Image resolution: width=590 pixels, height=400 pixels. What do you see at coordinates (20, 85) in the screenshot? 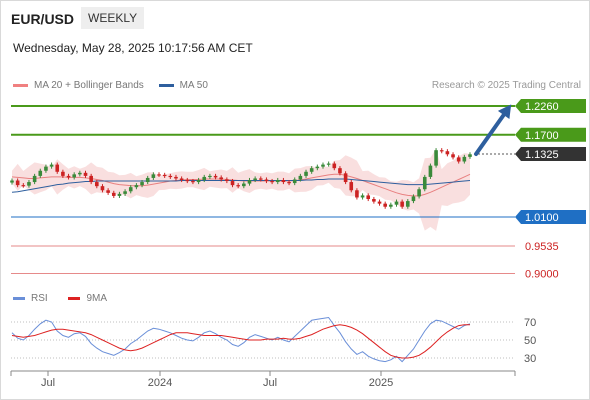
I see `legend-swatch-ma20` at bounding box center [20, 85].